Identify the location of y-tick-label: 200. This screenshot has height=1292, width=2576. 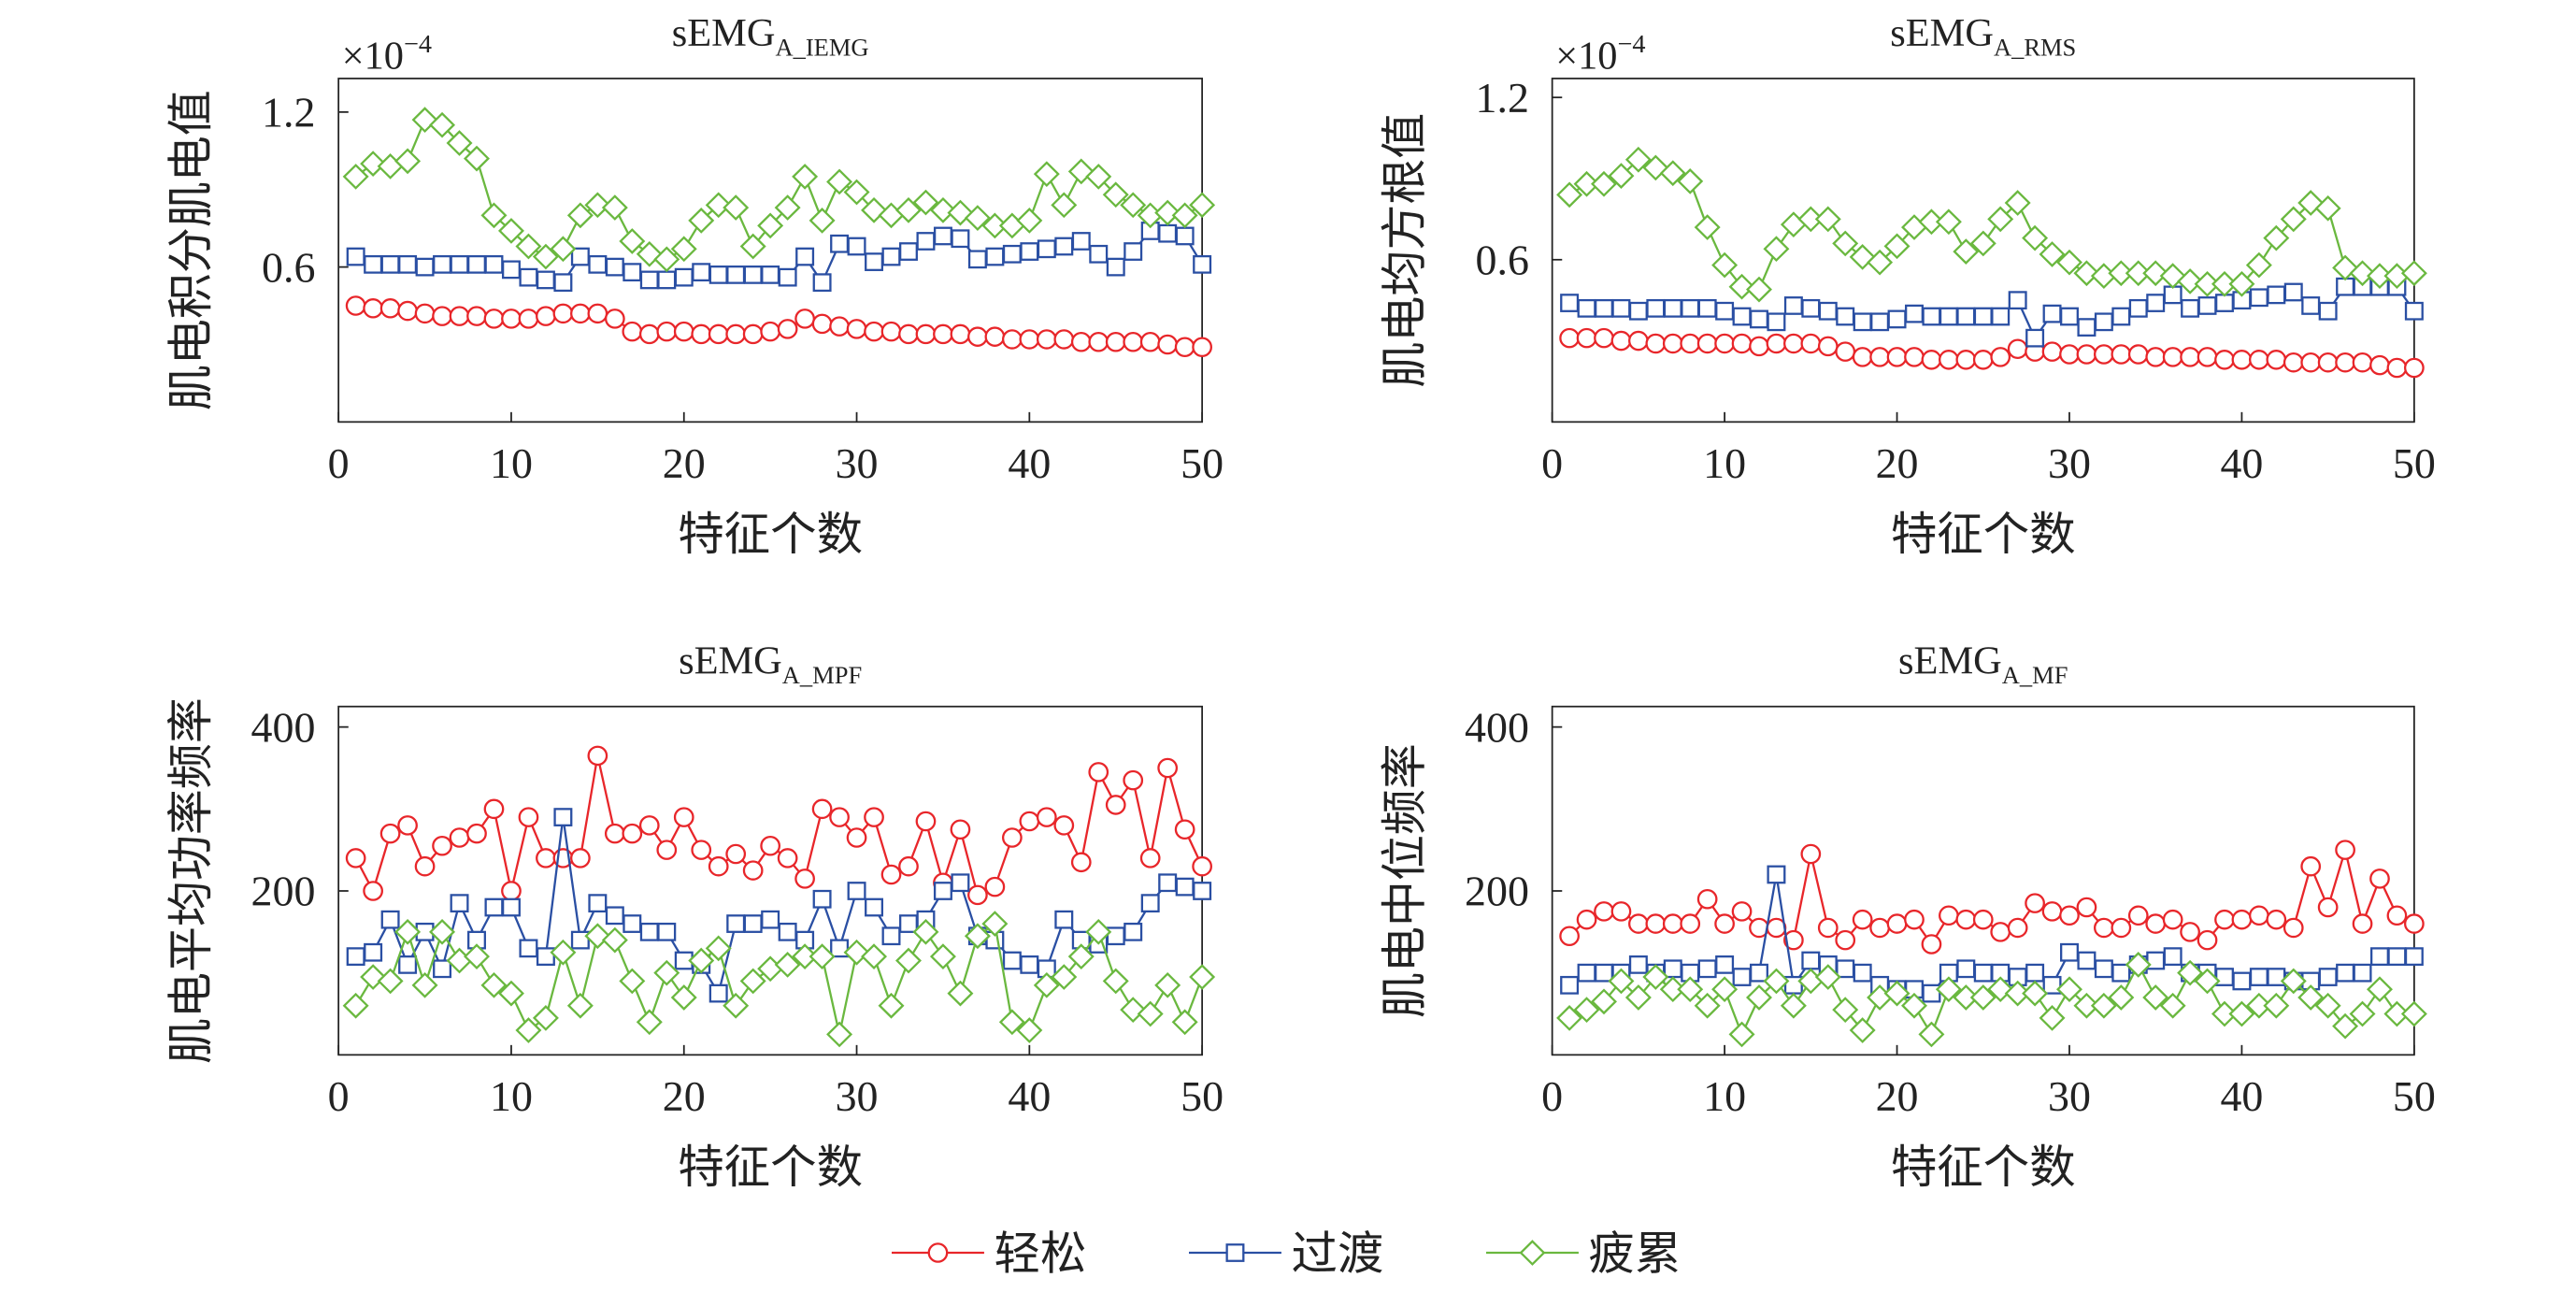
(283, 891).